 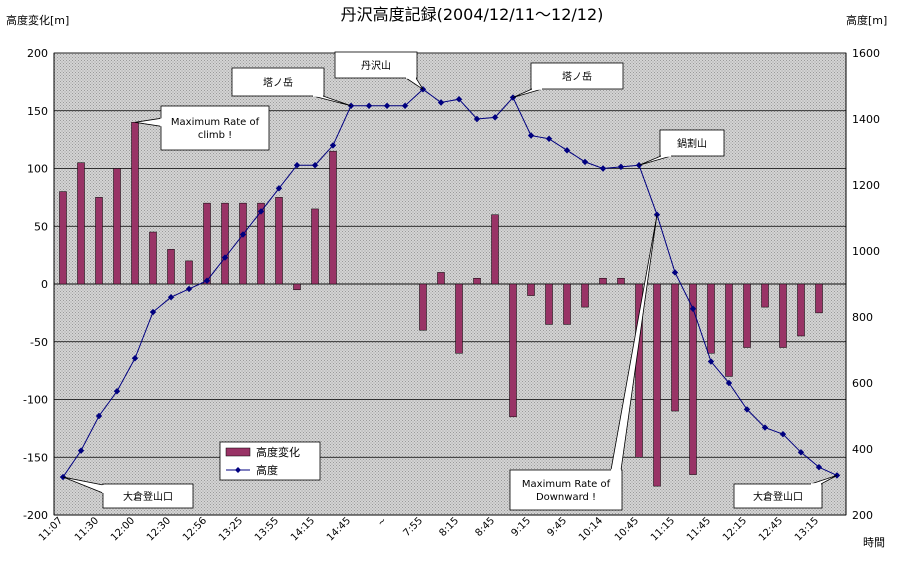 I want to click on x-axis-label: 時間, so click(x=874, y=542).